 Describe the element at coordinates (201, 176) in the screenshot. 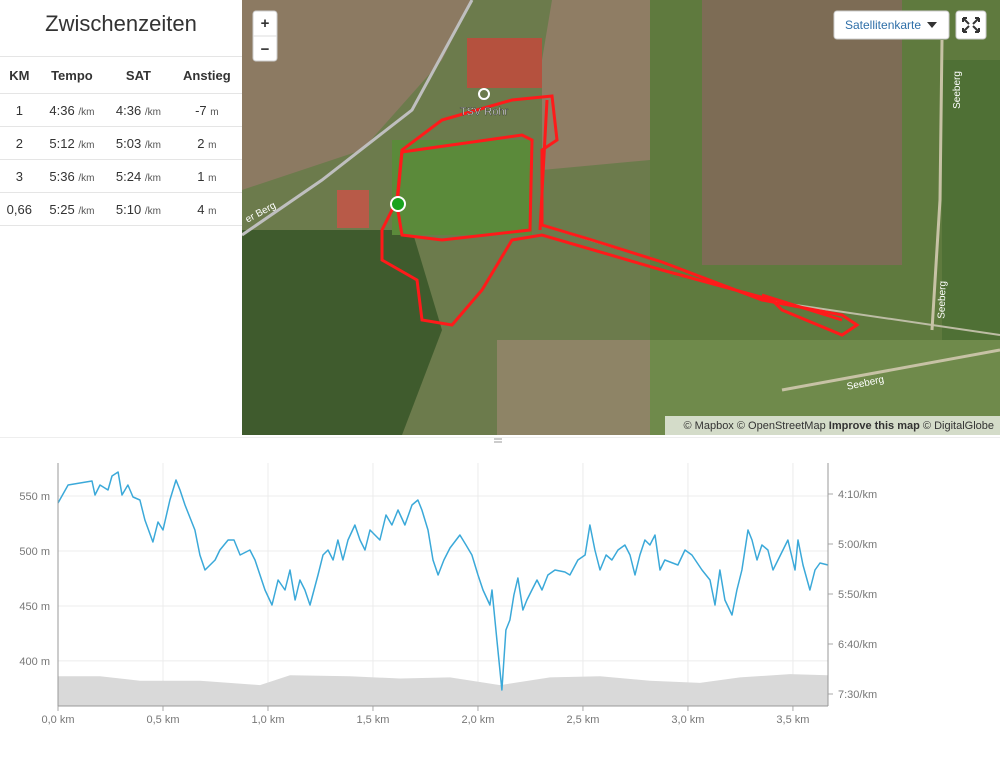

I see `anstieg-value: 1` at that location.